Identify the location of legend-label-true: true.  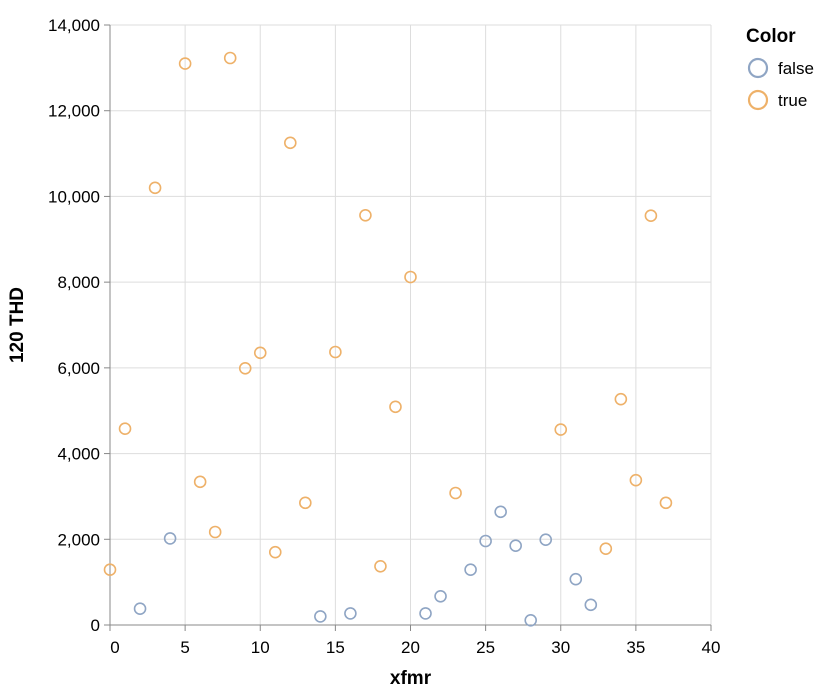
(792, 100).